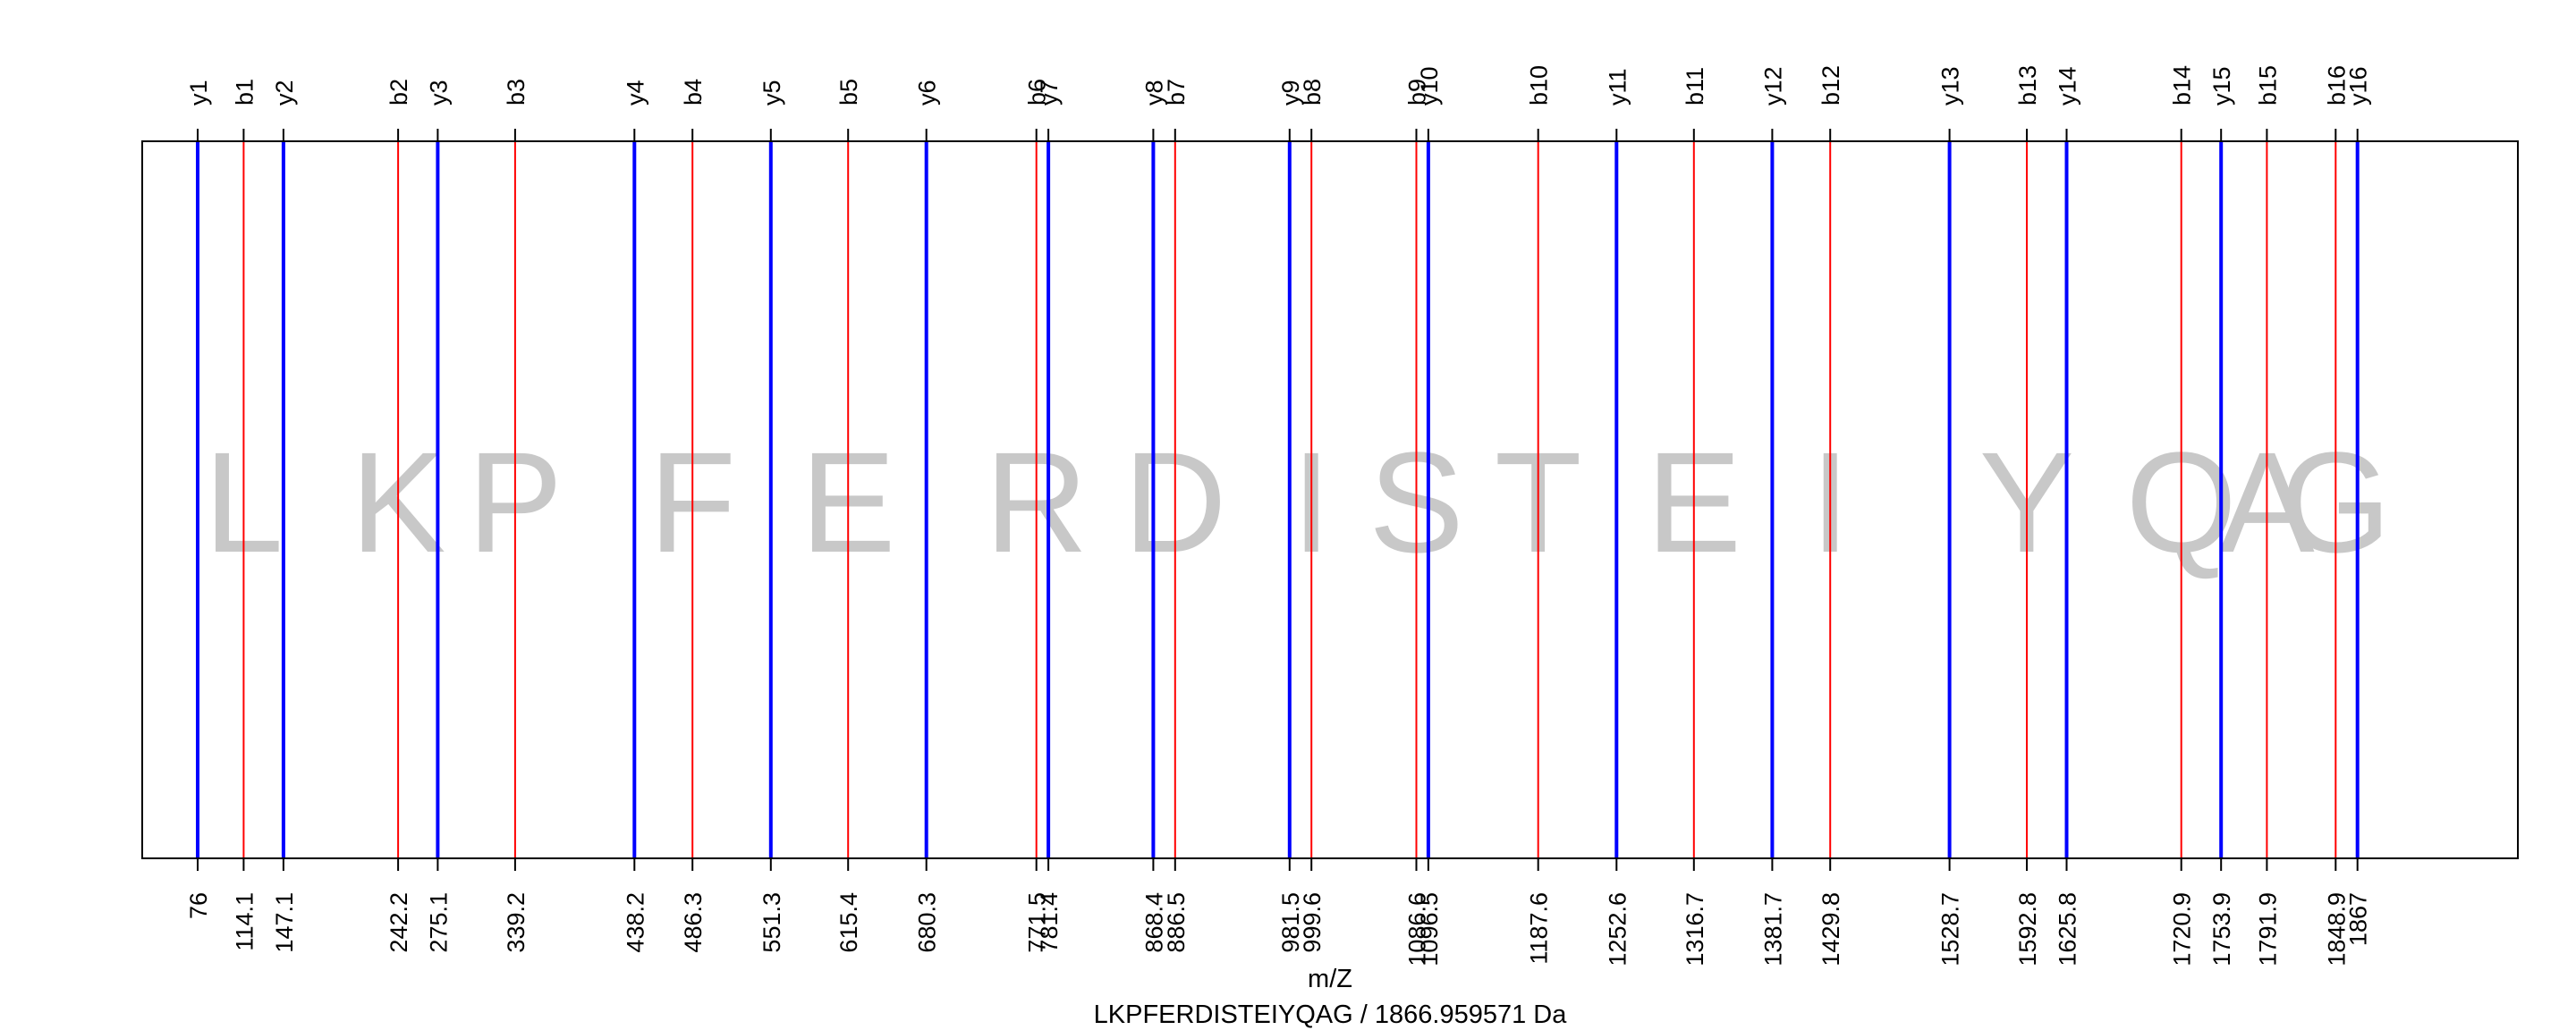 The width and height of the screenshot is (2576, 1030). Describe the element at coordinates (284, 93) in the screenshot. I see `ion-label: y2` at that location.